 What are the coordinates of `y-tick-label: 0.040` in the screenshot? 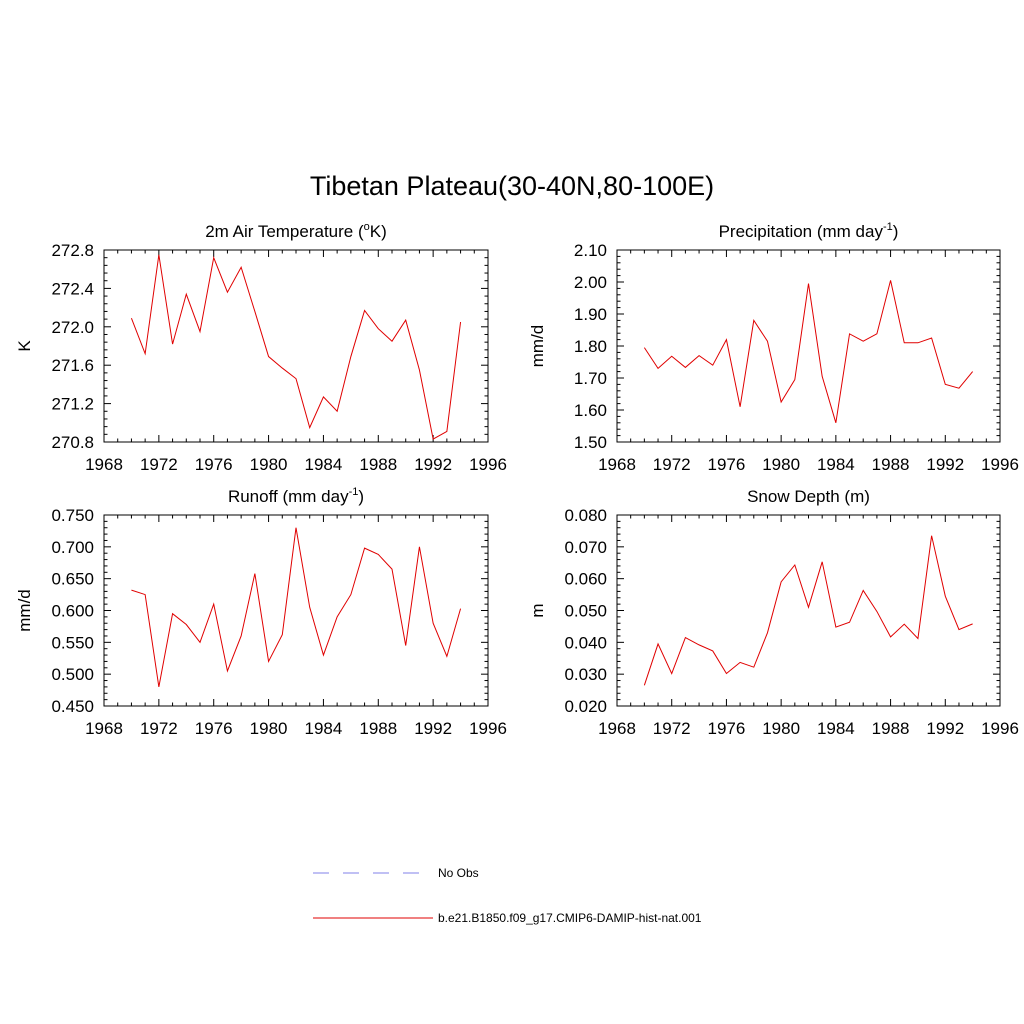 It's located at (585, 642).